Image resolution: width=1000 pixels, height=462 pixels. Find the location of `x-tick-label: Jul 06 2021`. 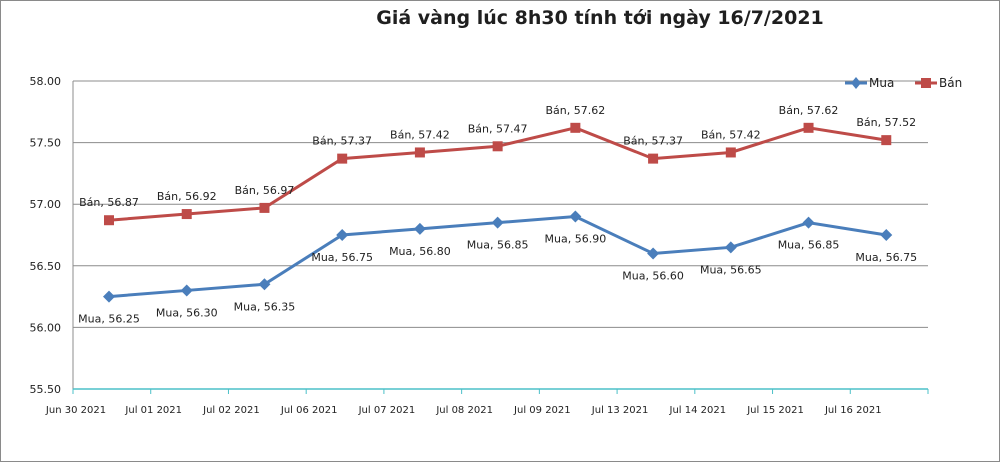

x-tick-label: Jul 06 2021 is located at coordinates (309, 410).